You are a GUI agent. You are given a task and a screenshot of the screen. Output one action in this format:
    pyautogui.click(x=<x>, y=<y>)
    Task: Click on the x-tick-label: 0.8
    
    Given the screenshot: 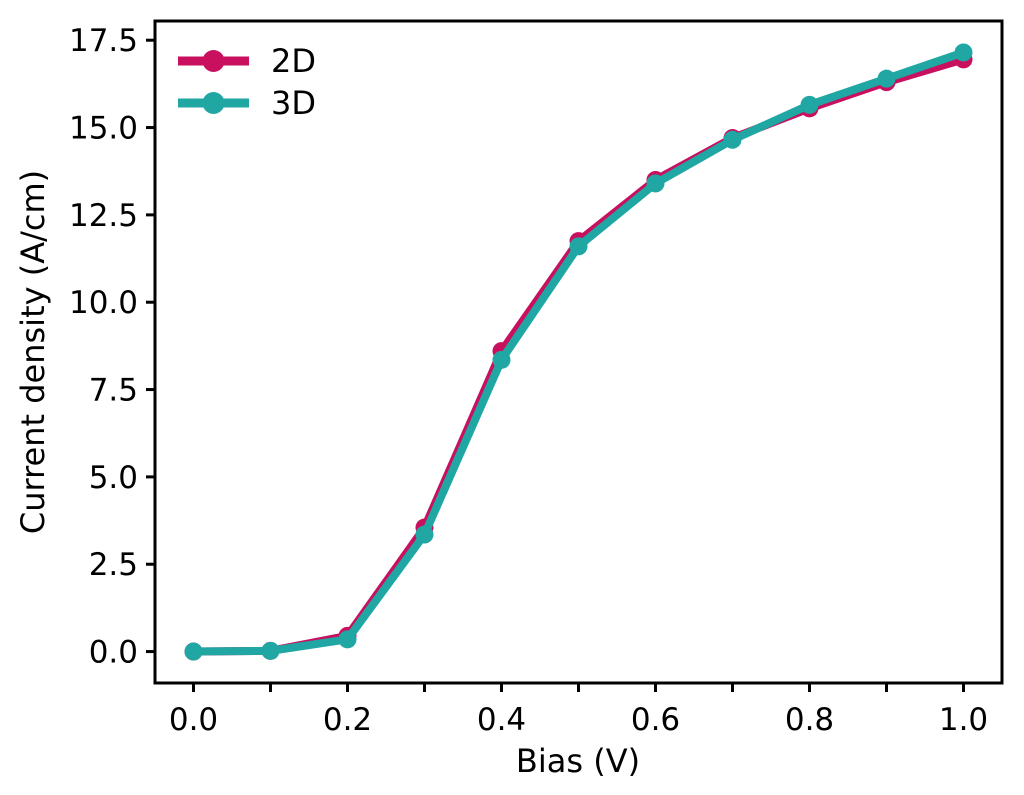 What is the action you would take?
    pyautogui.click(x=809, y=720)
    